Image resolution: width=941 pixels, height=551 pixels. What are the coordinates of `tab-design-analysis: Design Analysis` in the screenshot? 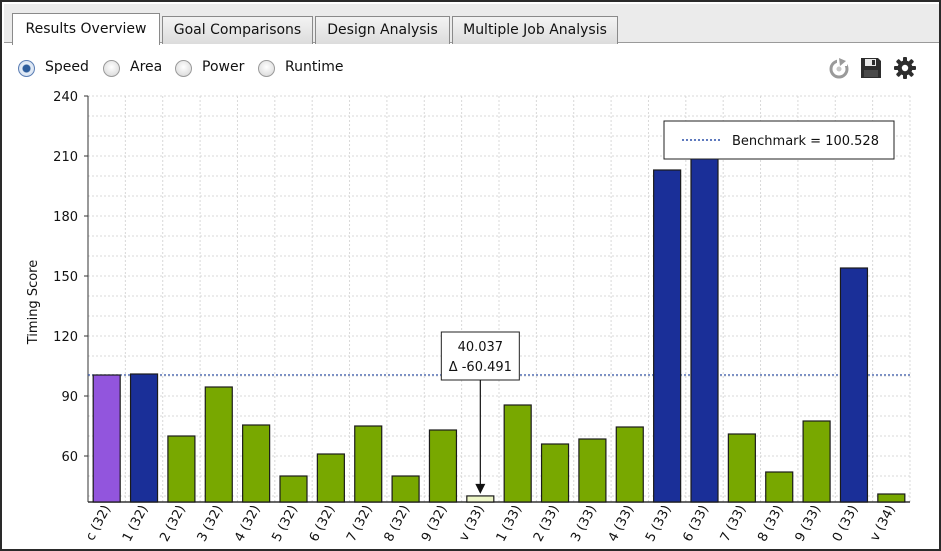 It's located at (382, 30).